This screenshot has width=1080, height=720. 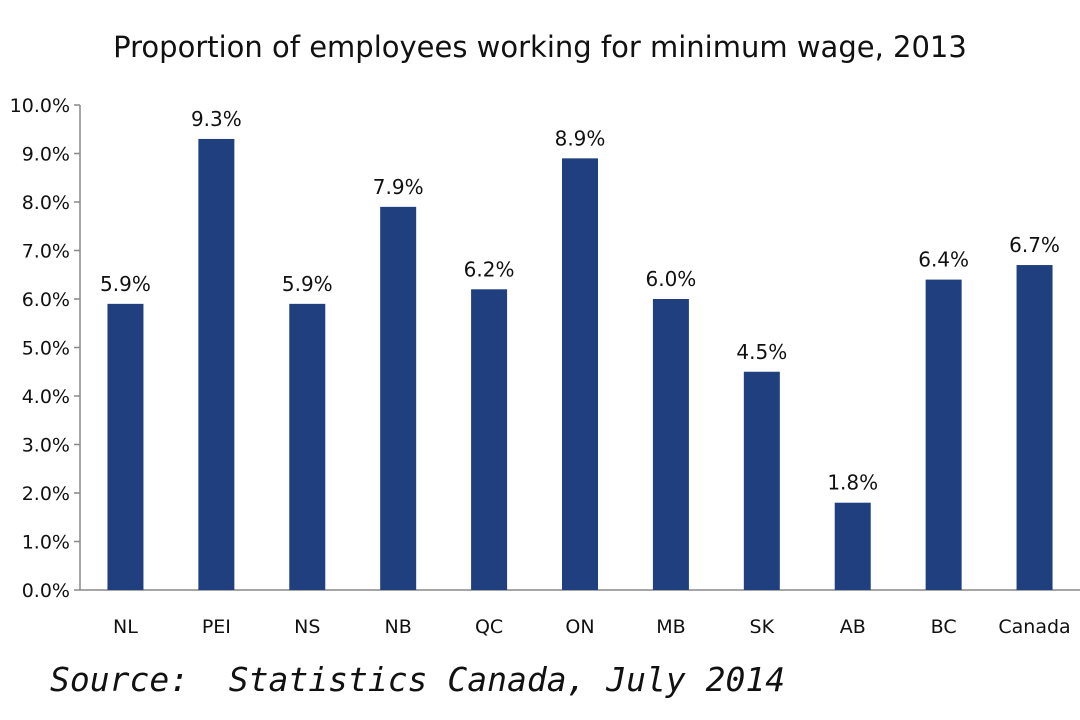 What do you see at coordinates (1034, 245) in the screenshot?
I see `data-label: 6.7%` at bounding box center [1034, 245].